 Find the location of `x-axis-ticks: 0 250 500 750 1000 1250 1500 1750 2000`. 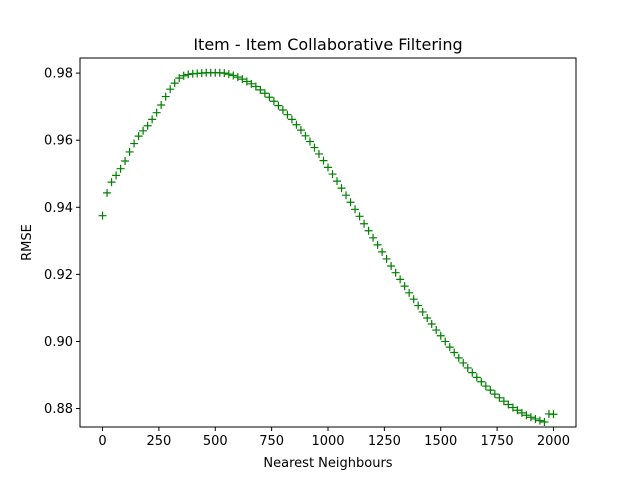

x-axis-ticks: 0 250 500 750 1000 1250 1500 1750 2000 is located at coordinates (334, 438).